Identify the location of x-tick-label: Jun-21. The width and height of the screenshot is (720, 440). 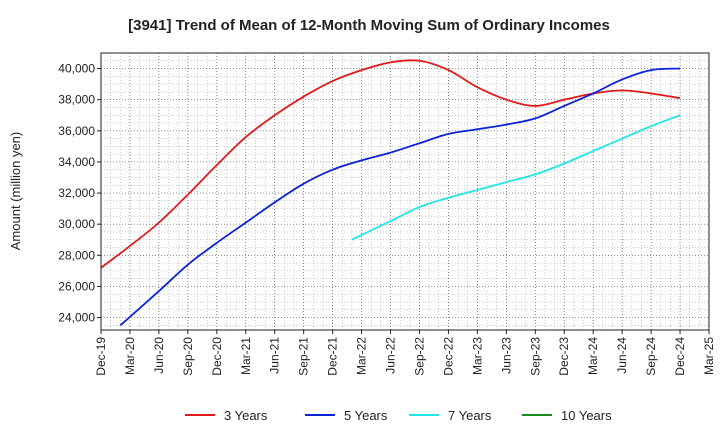
(275, 355).